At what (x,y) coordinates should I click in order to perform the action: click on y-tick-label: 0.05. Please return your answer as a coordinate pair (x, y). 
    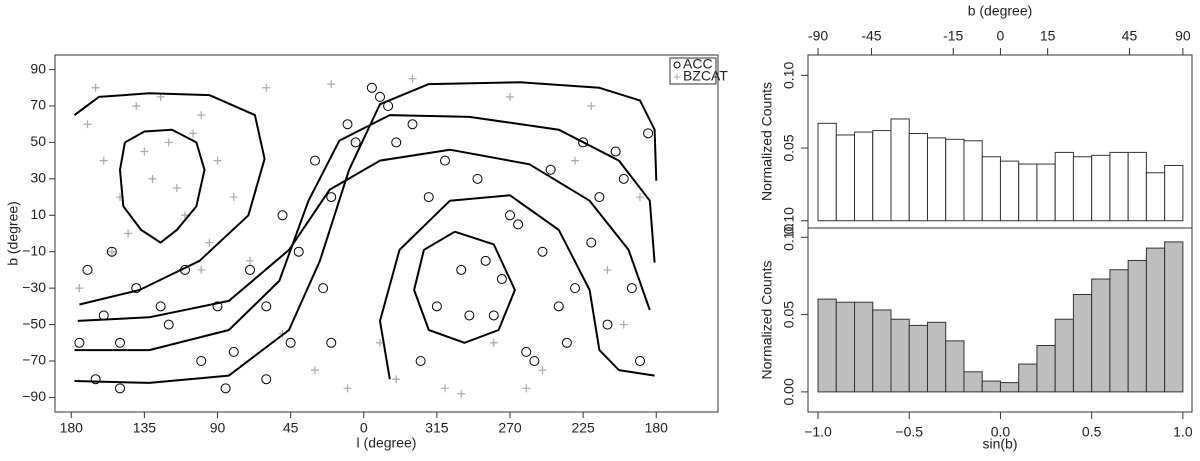
    Looking at the image, I should click on (789, 147).